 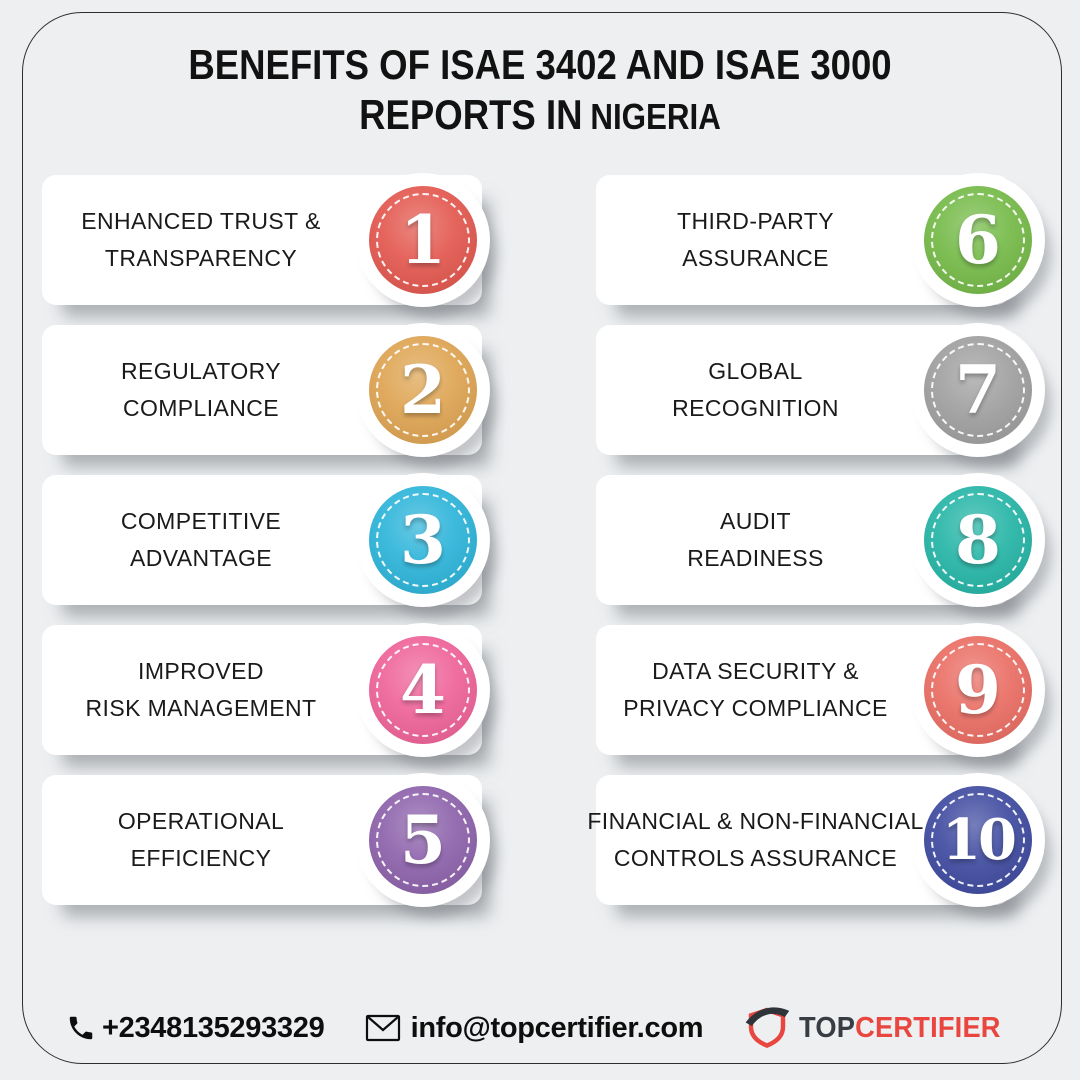 I want to click on benefit-card: 3 COMPETITIVE ADVANTAGE, so click(x=266, y=540).